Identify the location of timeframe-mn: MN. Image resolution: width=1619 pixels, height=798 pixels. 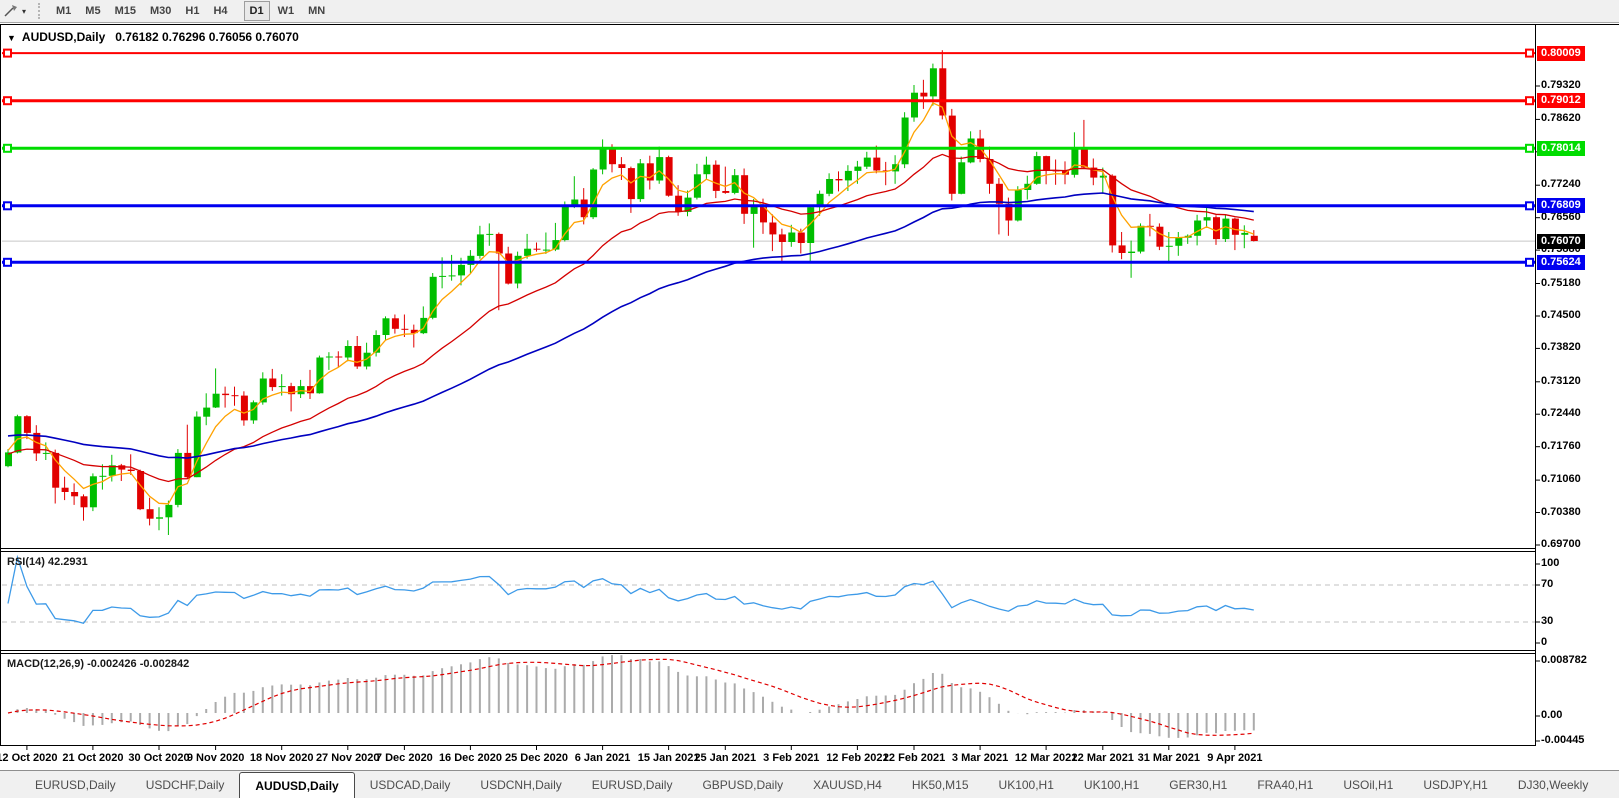
(317, 11).